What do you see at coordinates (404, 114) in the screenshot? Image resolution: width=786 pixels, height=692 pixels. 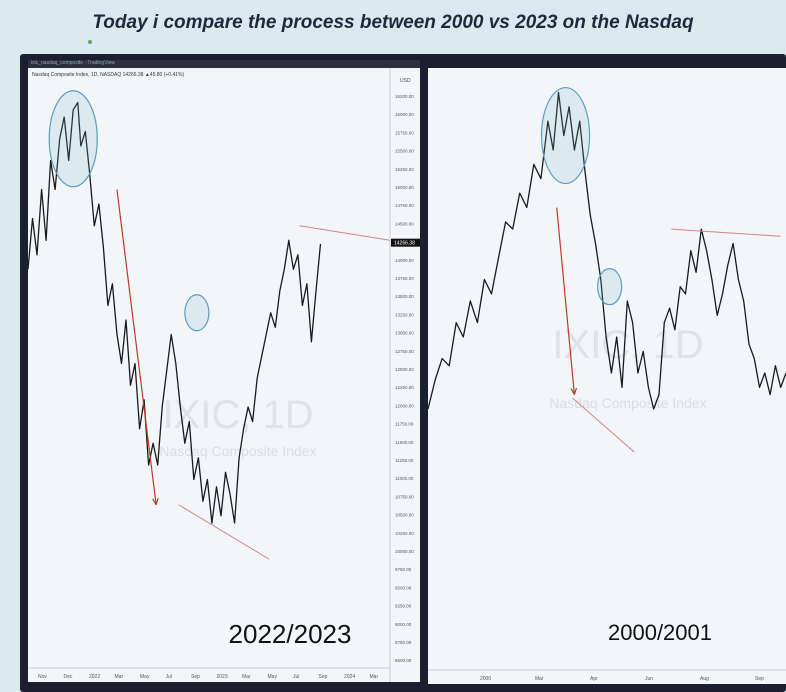 I see `price-tick-label: 16000.00` at bounding box center [404, 114].